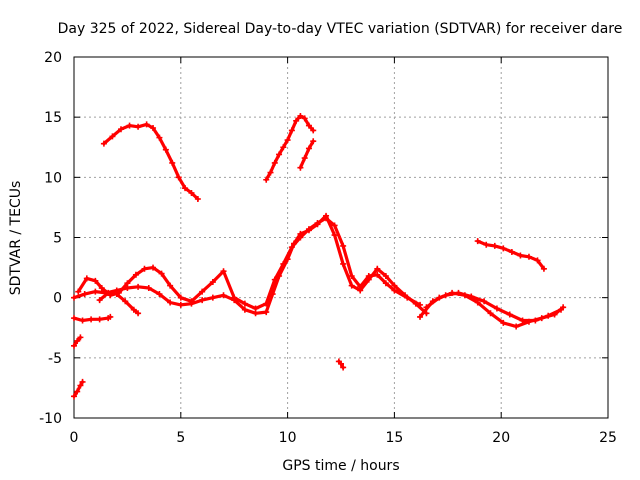 Image resolution: width=640 pixels, height=480 pixels. What do you see at coordinates (180, 438) in the screenshot?
I see `x-tick-label: 5` at bounding box center [180, 438].